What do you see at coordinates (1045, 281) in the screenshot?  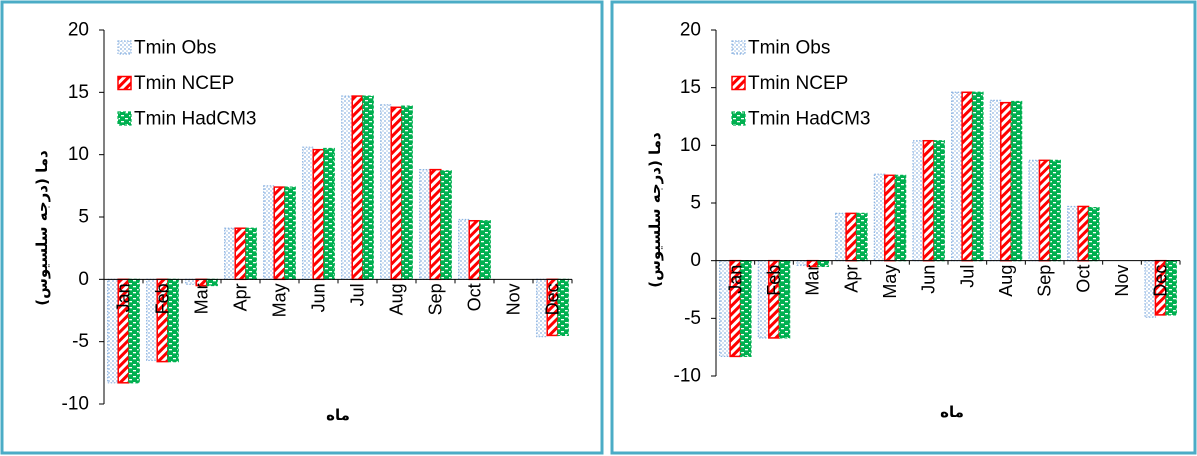 I see `x-tick-label-sep: Sep` at bounding box center [1045, 281].